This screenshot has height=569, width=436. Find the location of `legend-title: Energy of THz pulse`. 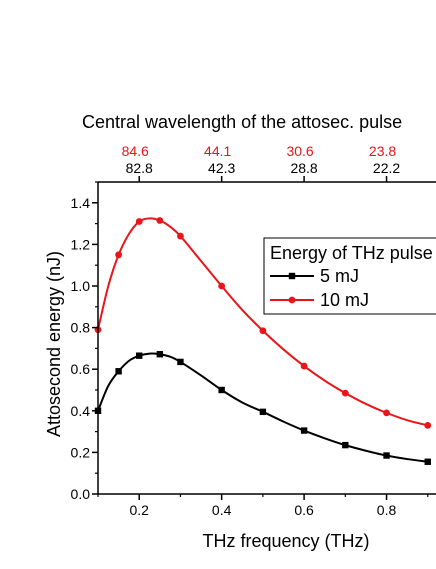

legend-title: Energy of THz pulse is located at coordinates (351, 253).